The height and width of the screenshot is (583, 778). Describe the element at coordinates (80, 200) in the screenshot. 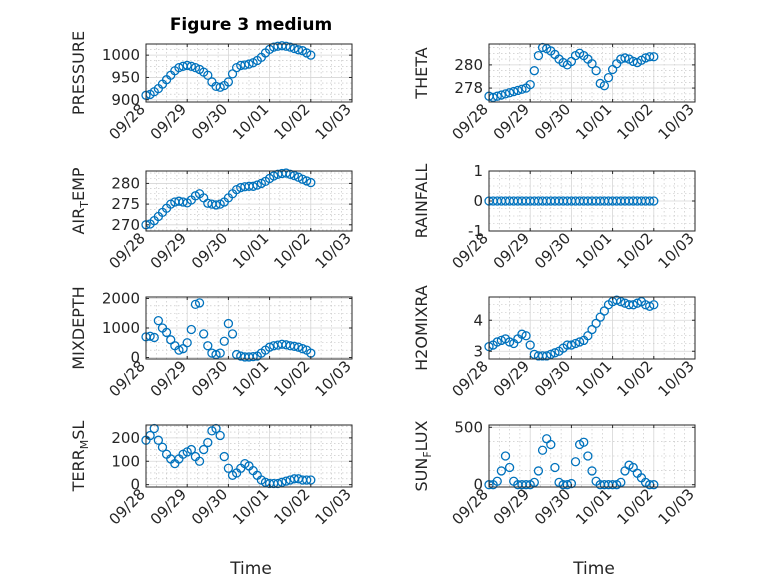

I see `y-axis-label: AIRTEMP` at that location.